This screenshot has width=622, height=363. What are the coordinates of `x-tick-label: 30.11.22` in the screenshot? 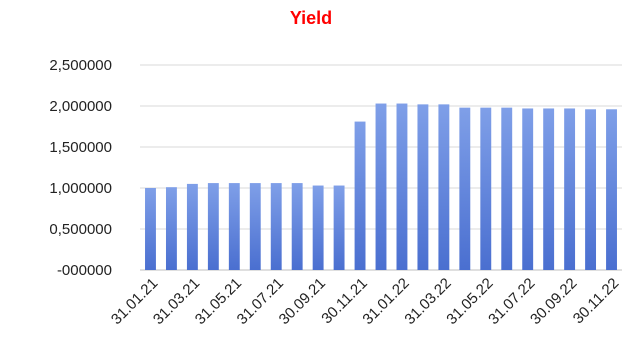 It's located at (596, 301).